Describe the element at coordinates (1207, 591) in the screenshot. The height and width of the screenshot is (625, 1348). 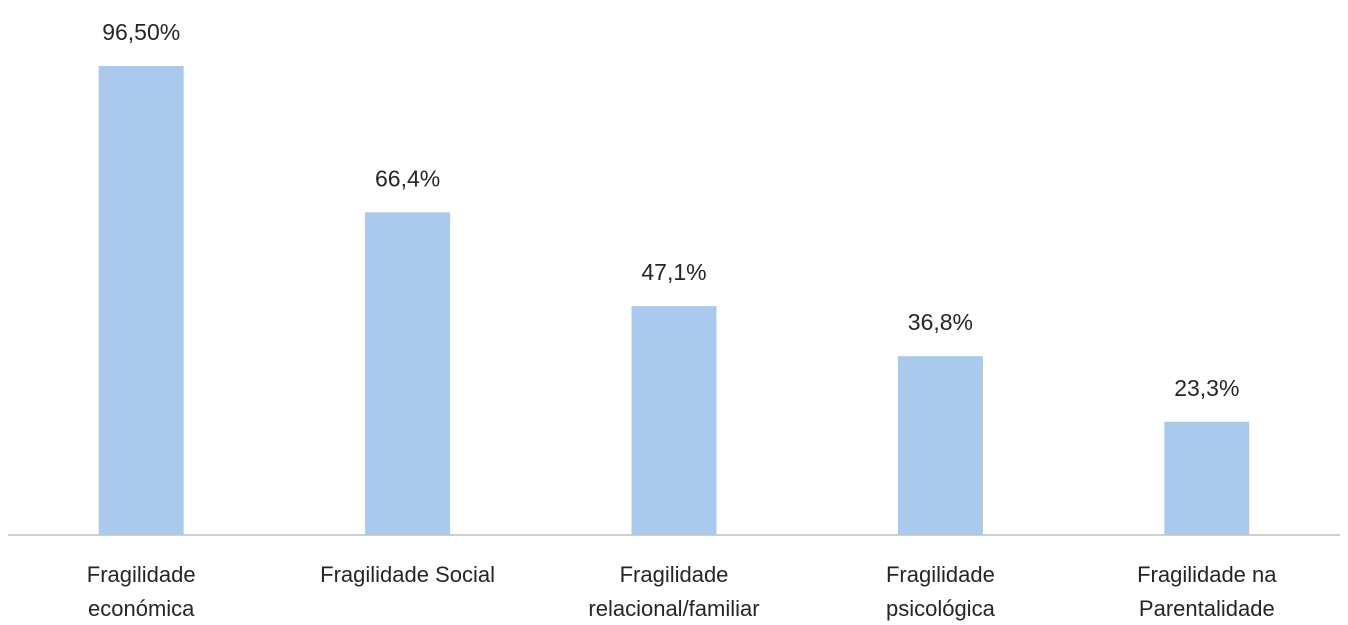
I see `category-label-5: Fragilidade na Parentalidade` at that location.